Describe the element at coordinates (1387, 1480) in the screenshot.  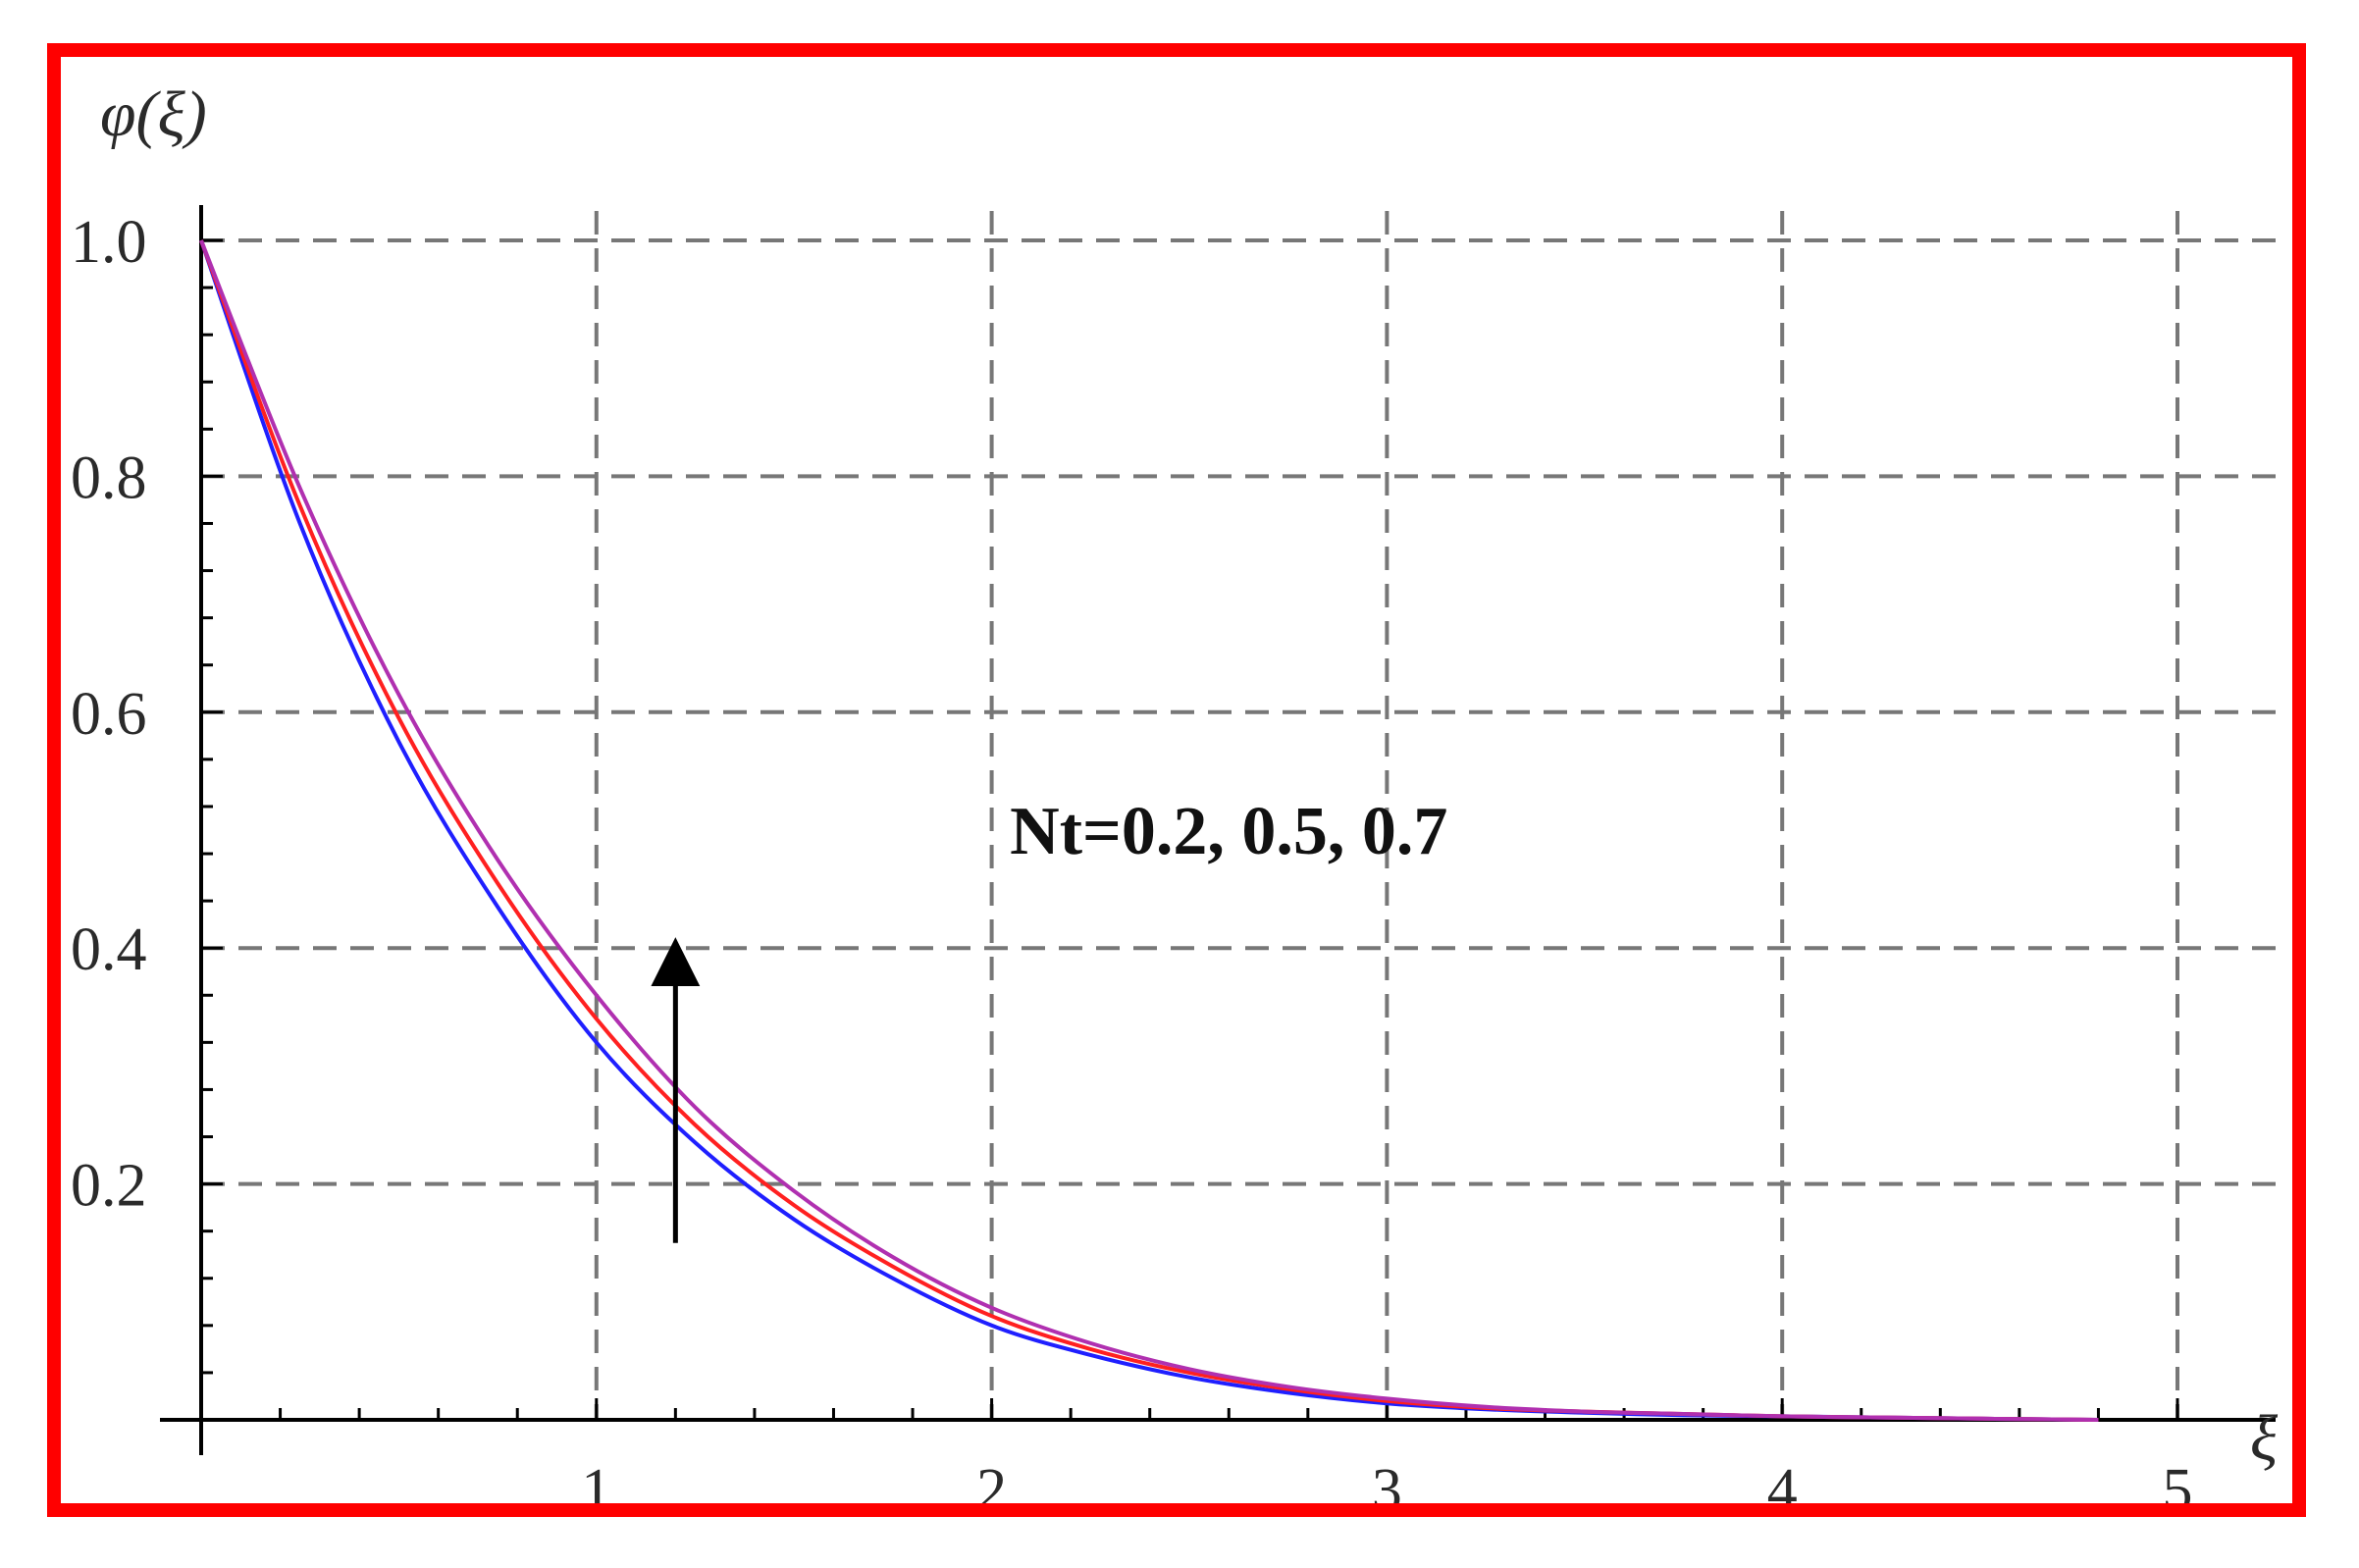
I see `x-tick-label-2: 3` at that location.